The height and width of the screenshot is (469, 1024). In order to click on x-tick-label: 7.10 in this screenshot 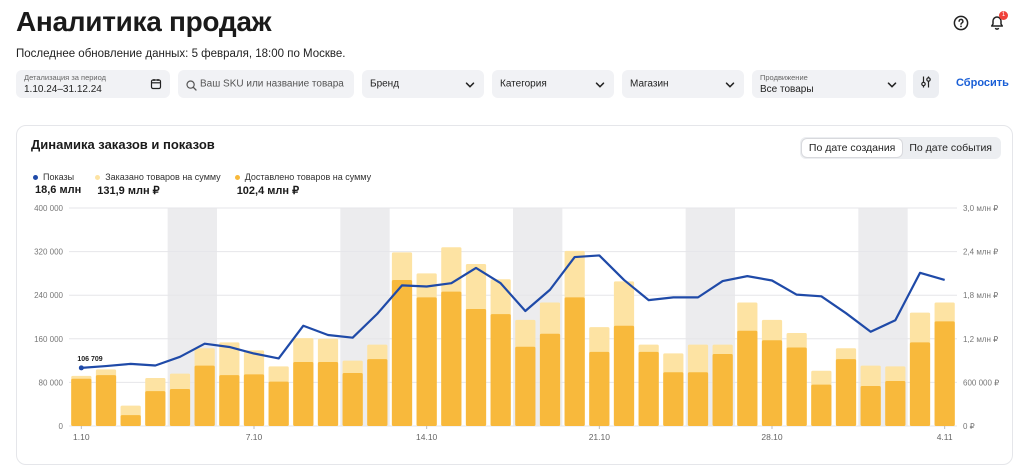, I will do `click(254, 437)`.